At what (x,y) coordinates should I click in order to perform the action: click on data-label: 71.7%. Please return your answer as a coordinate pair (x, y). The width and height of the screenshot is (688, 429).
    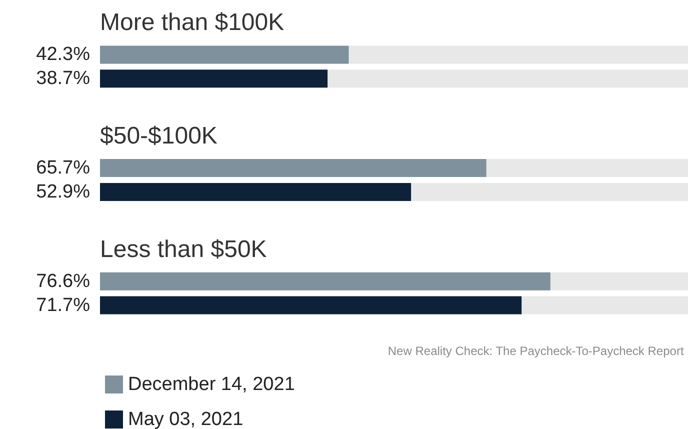
    Looking at the image, I should click on (63, 305).